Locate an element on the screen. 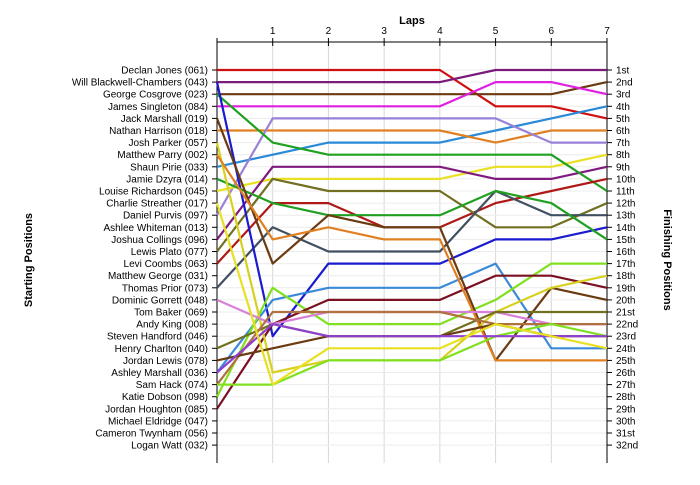 The width and height of the screenshot is (700, 485). starting-position-label: Andy King (008) is located at coordinates (172, 325).